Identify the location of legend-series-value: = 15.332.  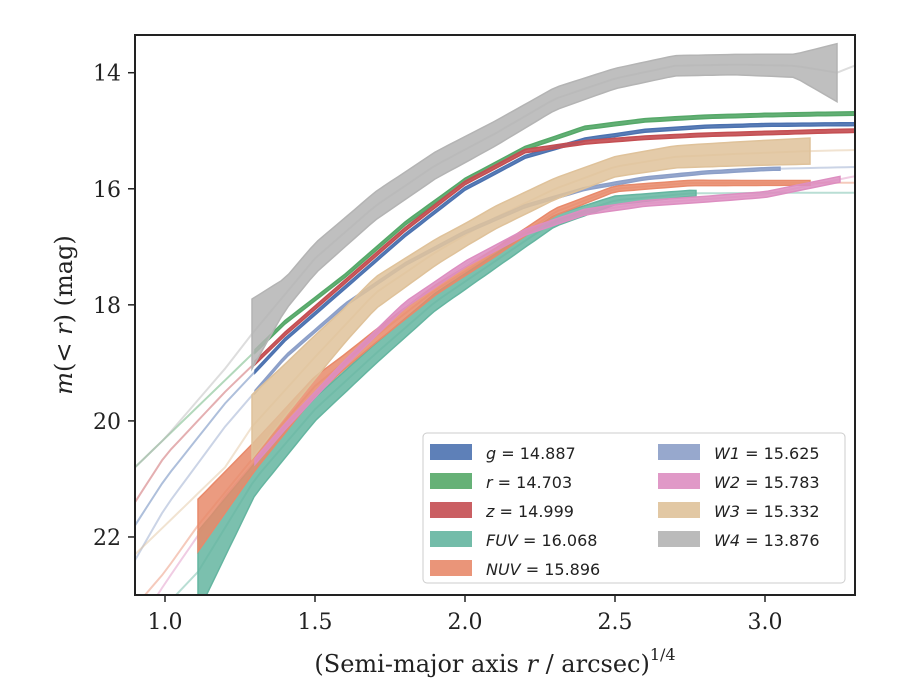
(780, 511).